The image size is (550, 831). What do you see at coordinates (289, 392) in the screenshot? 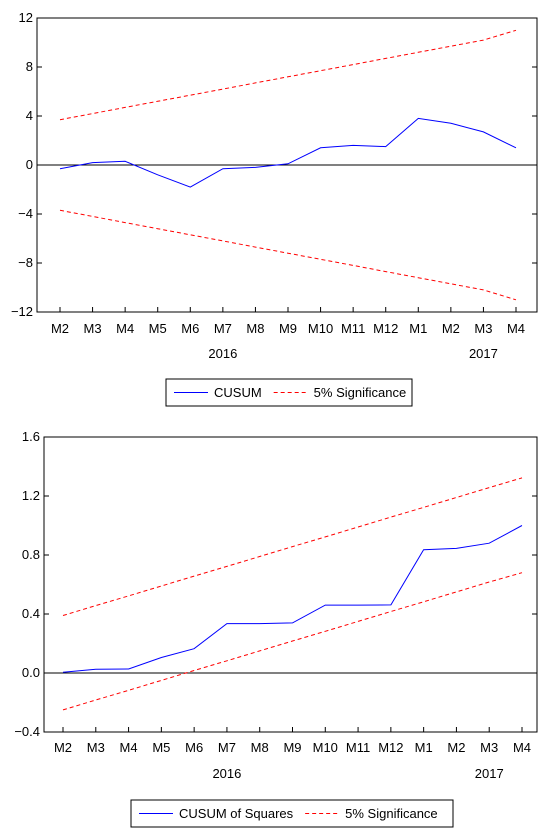
I see `legend: CUSUM 5% Significance` at bounding box center [289, 392].